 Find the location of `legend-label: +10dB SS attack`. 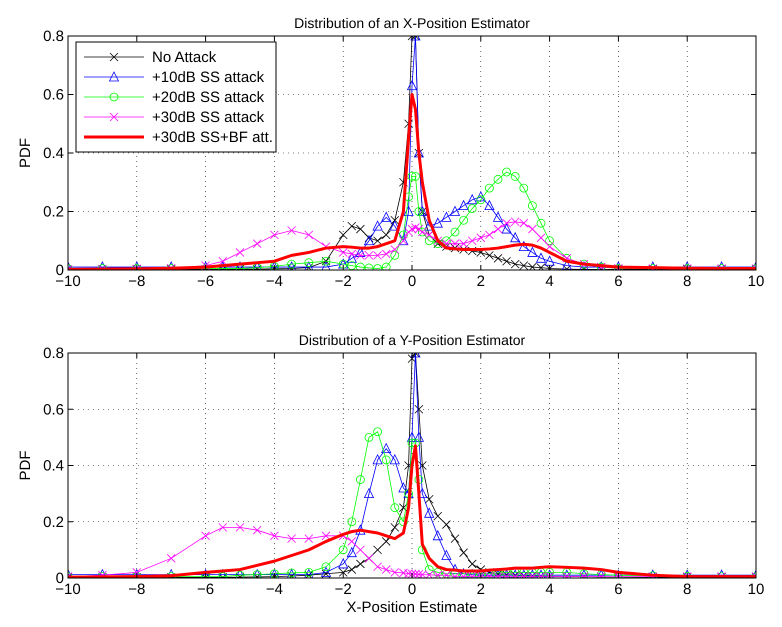

legend-label: +10dB SS attack is located at coordinates (208, 77).